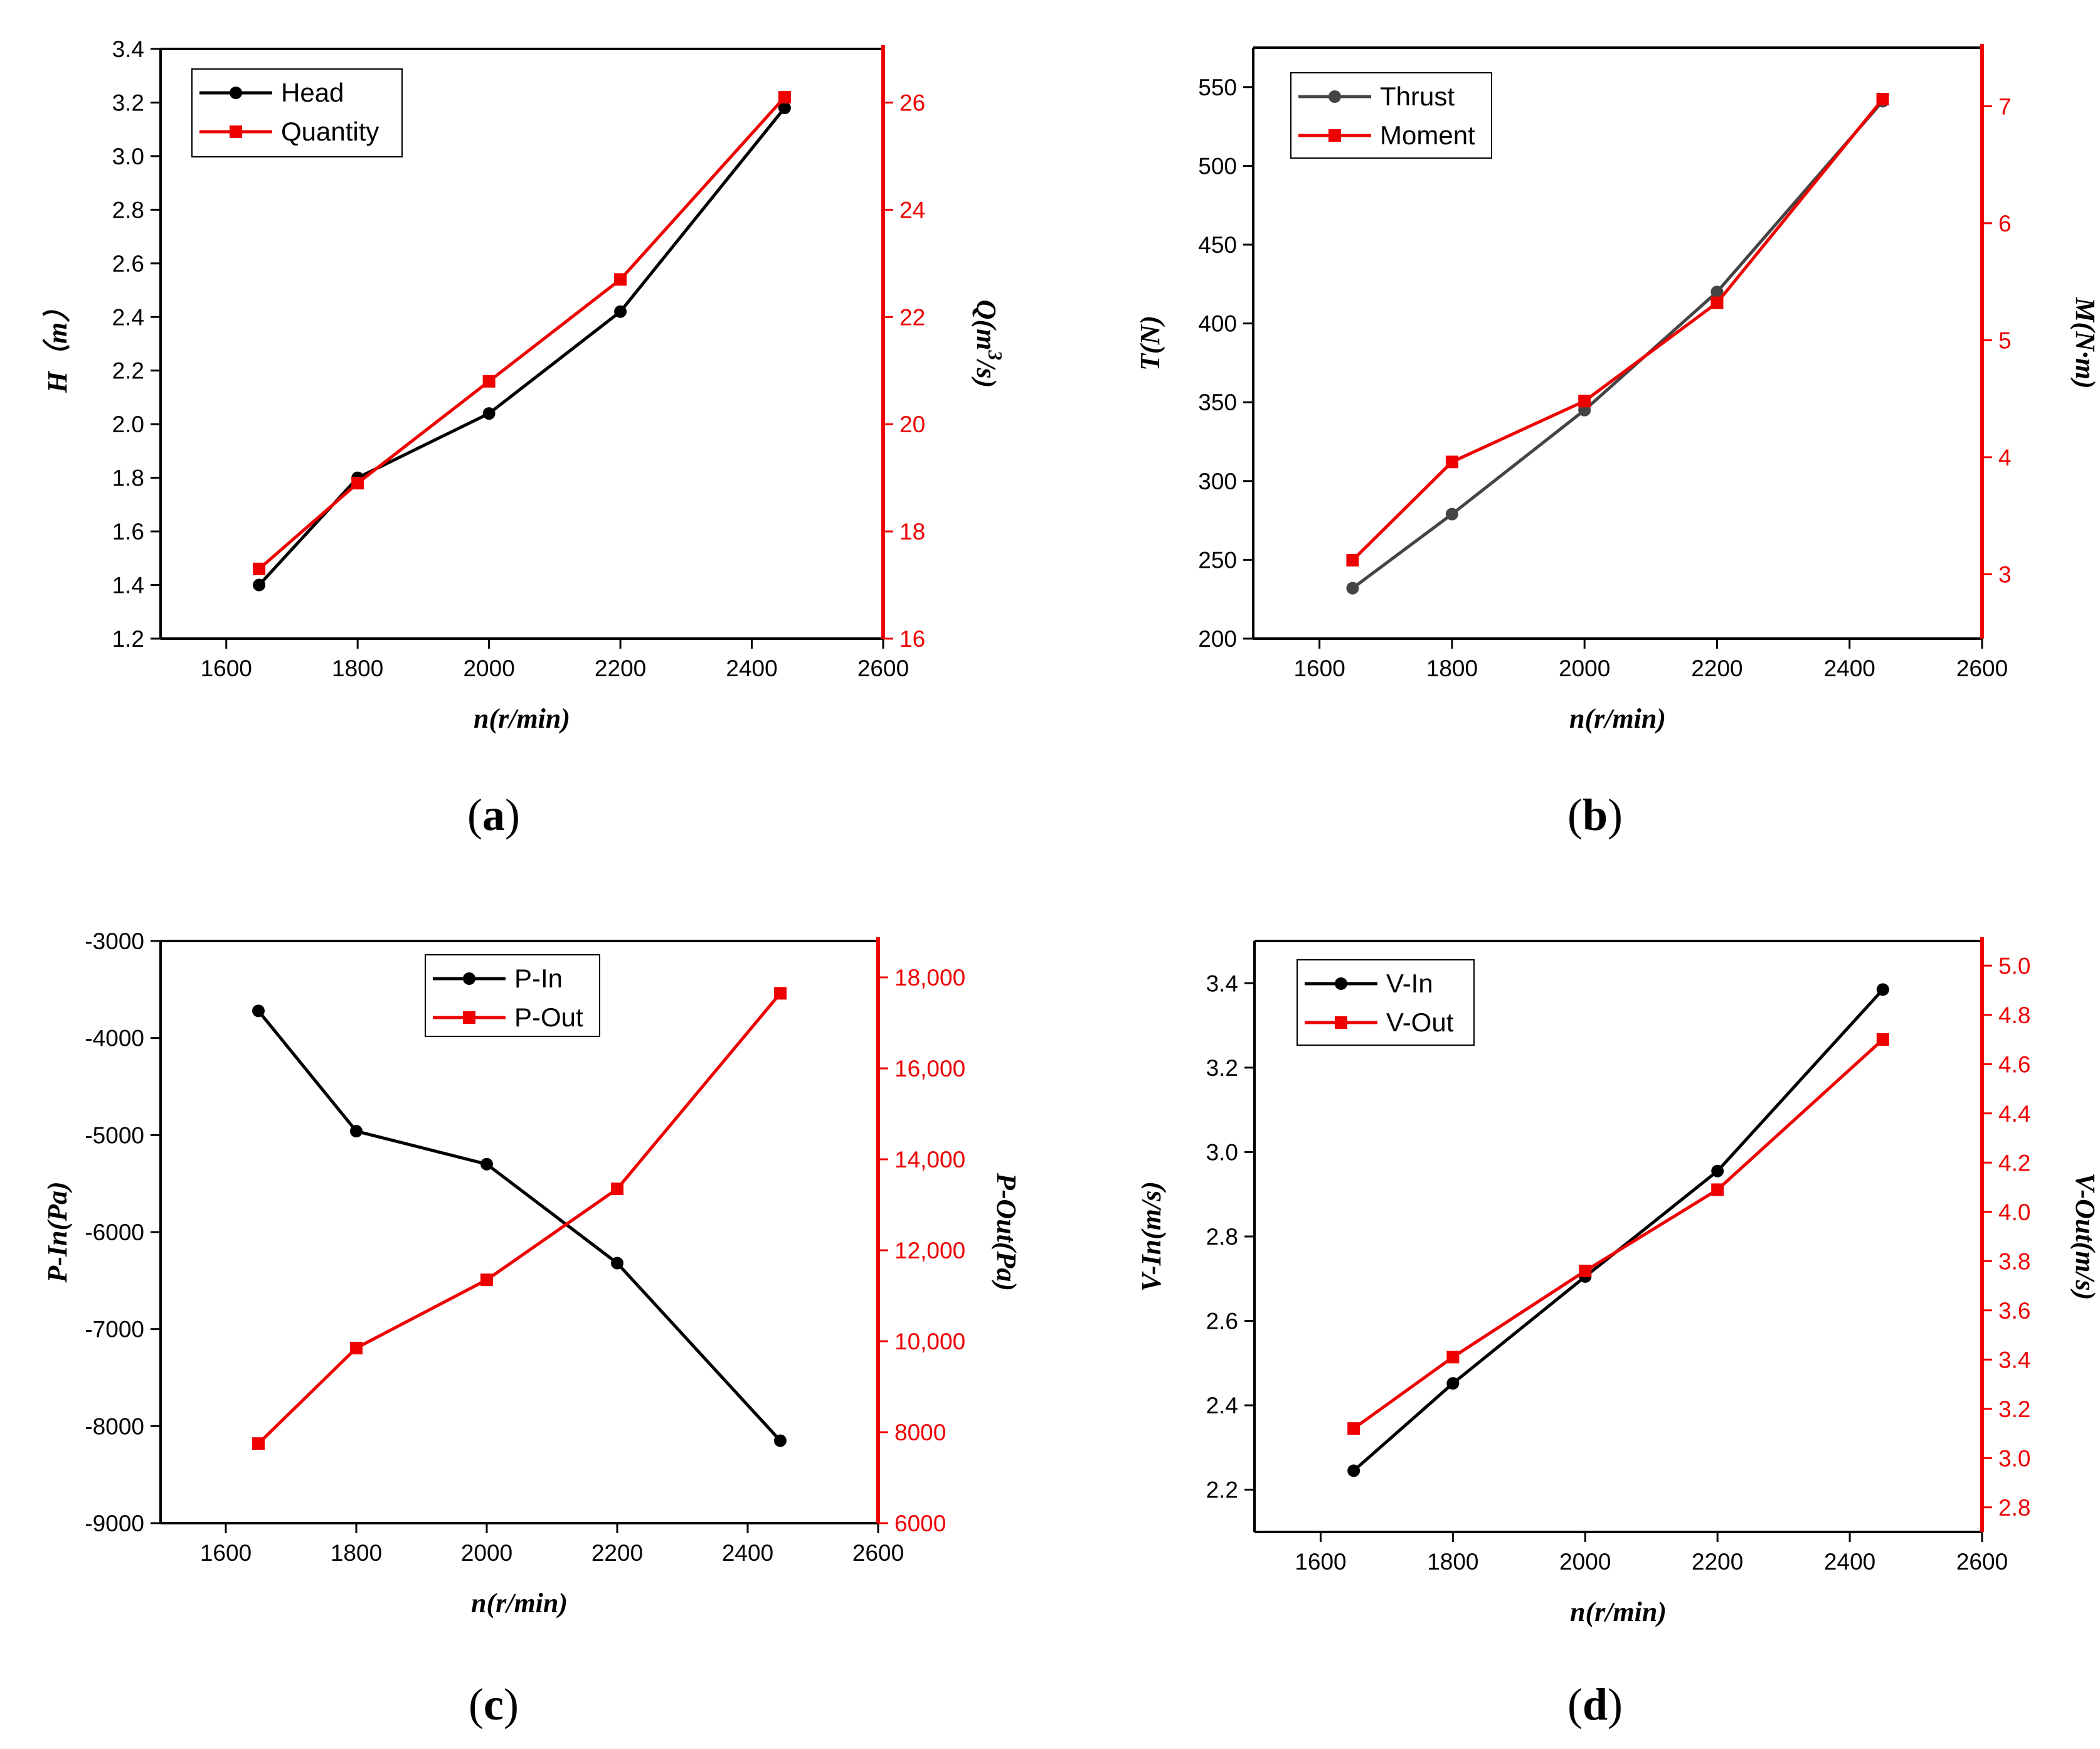 The width and height of the screenshot is (2100, 1749). Describe the element at coordinates (1617, 345) in the screenshot. I see `series-line-thrust` at that location.